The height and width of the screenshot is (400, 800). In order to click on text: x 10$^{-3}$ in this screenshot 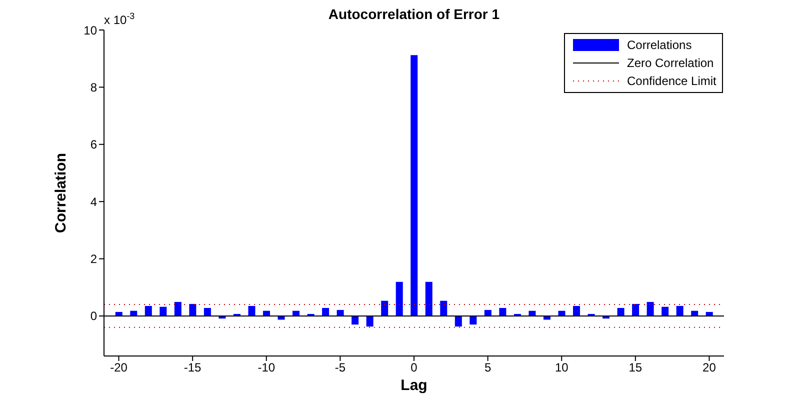, I will do `click(119, 19)`.